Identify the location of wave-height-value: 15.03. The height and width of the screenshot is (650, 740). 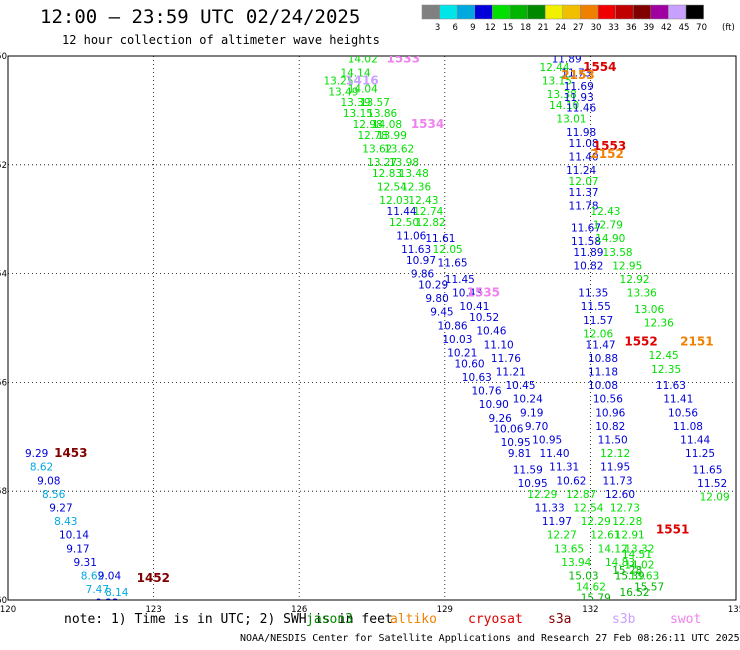
(584, 577).